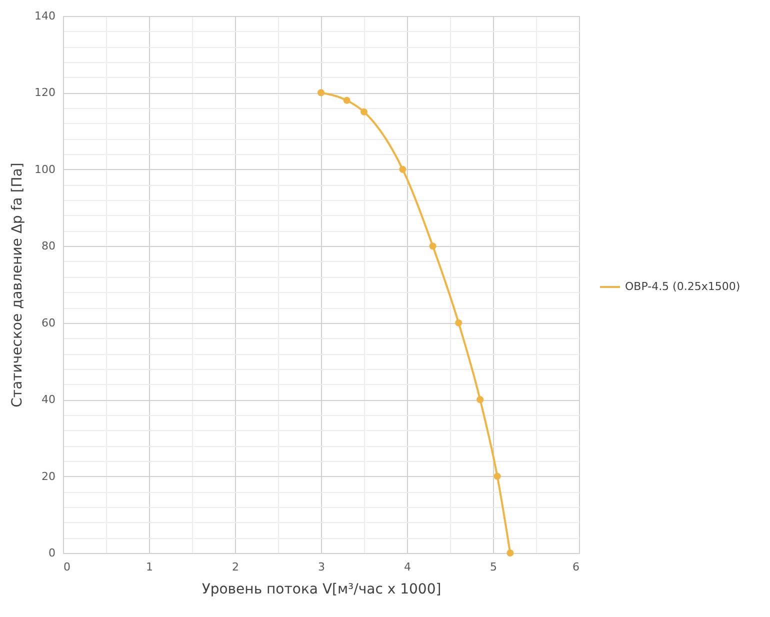  I want to click on y-tick-label: 120, so click(45, 93).